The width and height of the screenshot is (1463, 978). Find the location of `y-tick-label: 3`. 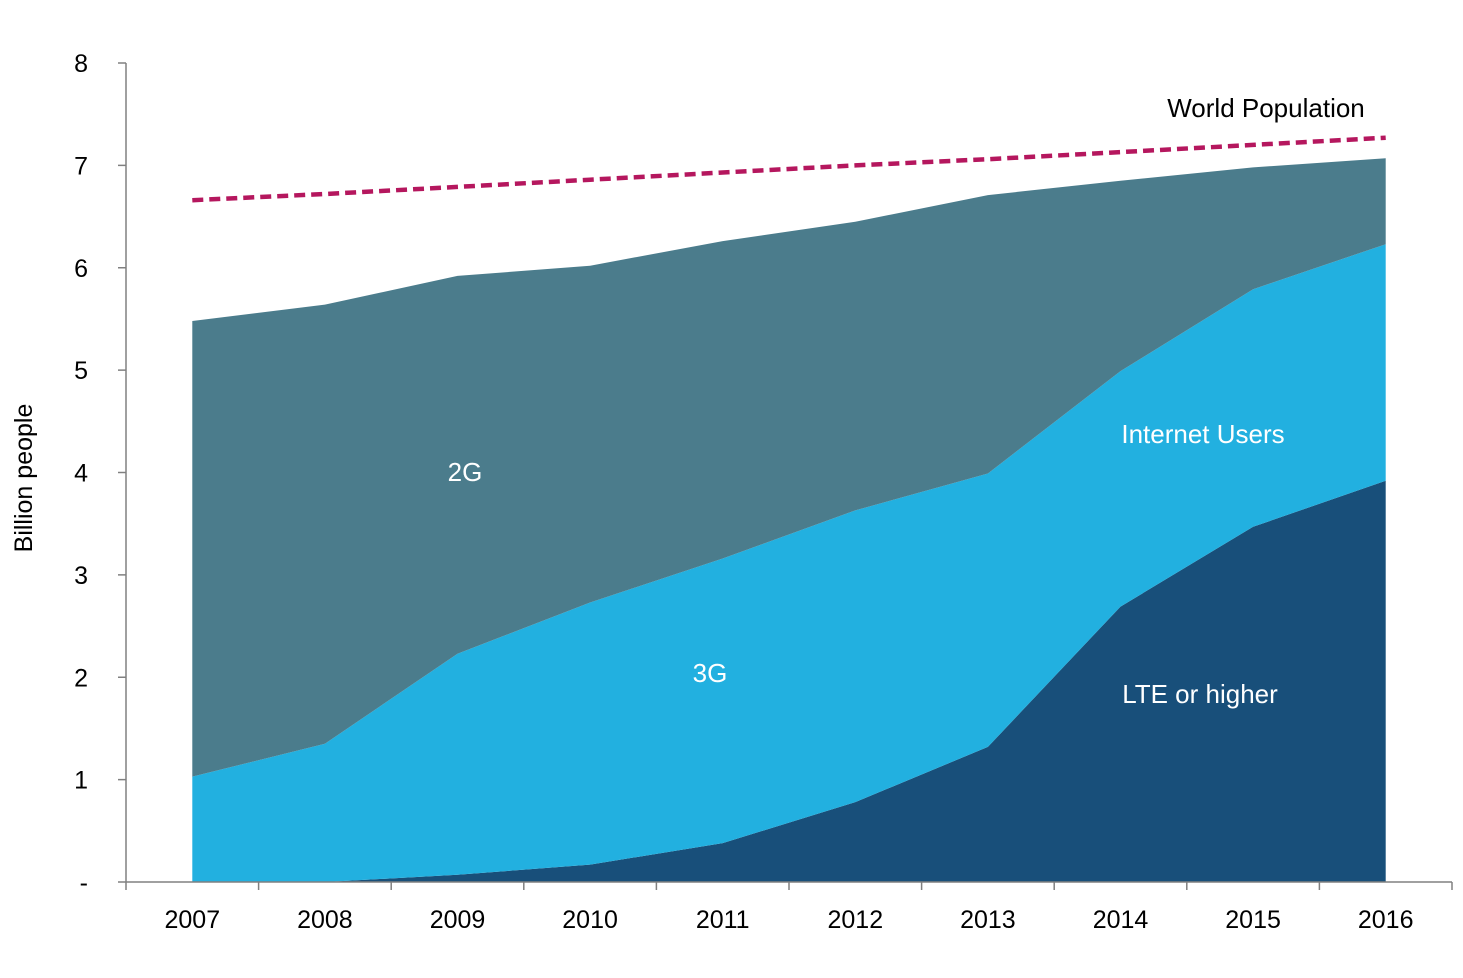

y-tick-label: 3 is located at coordinates (81, 576).